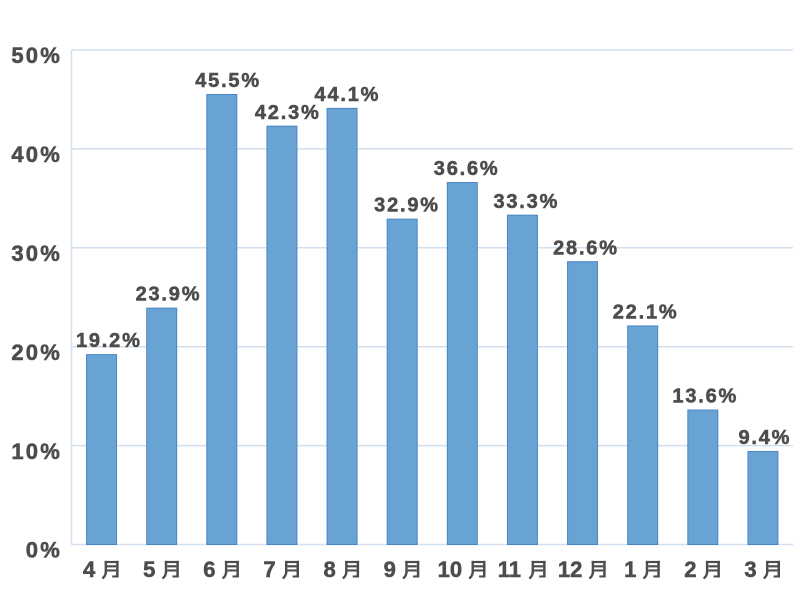 The height and width of the screenshot is (600, 800). Describe the element at coordinates (750, 569) in the screenshot. I see `svg-text: 3` at that location.